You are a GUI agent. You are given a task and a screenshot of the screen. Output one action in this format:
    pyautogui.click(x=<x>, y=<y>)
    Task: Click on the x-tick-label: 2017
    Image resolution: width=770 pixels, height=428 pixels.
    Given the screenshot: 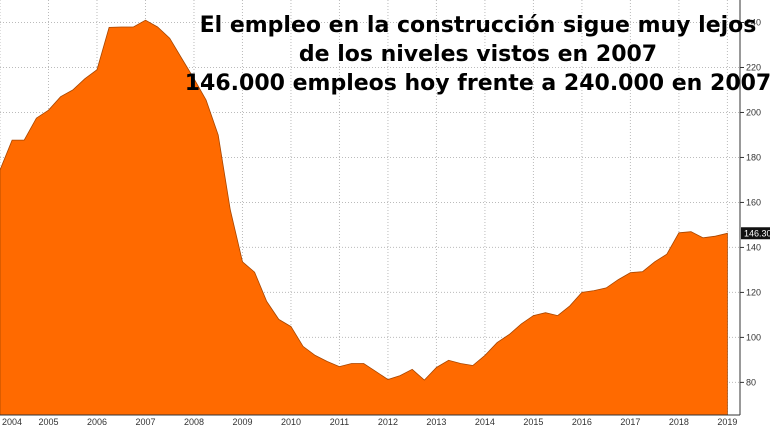 What is the action you would take?
    pyautogui.click(x=630, y=422)
    